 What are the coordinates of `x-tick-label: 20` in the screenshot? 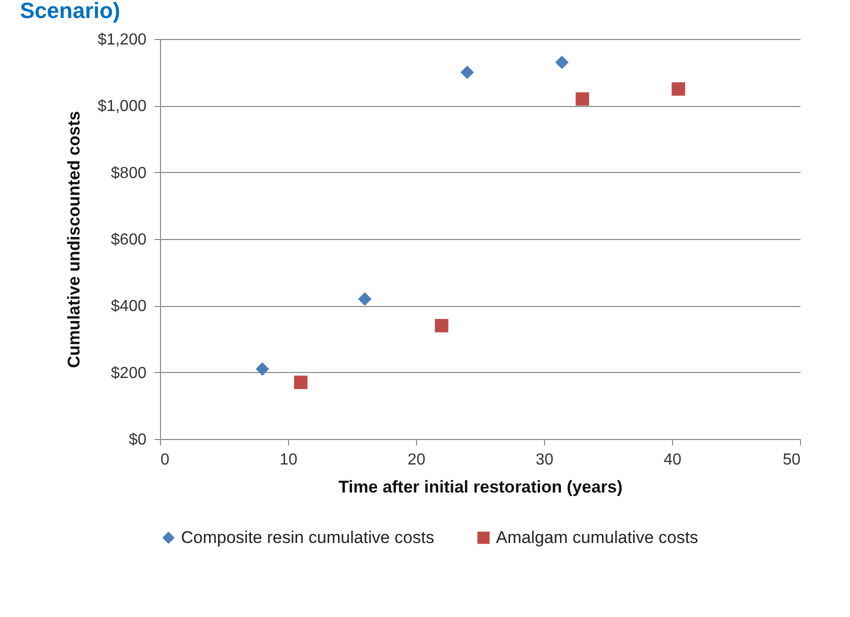 It's located at (417, 460).